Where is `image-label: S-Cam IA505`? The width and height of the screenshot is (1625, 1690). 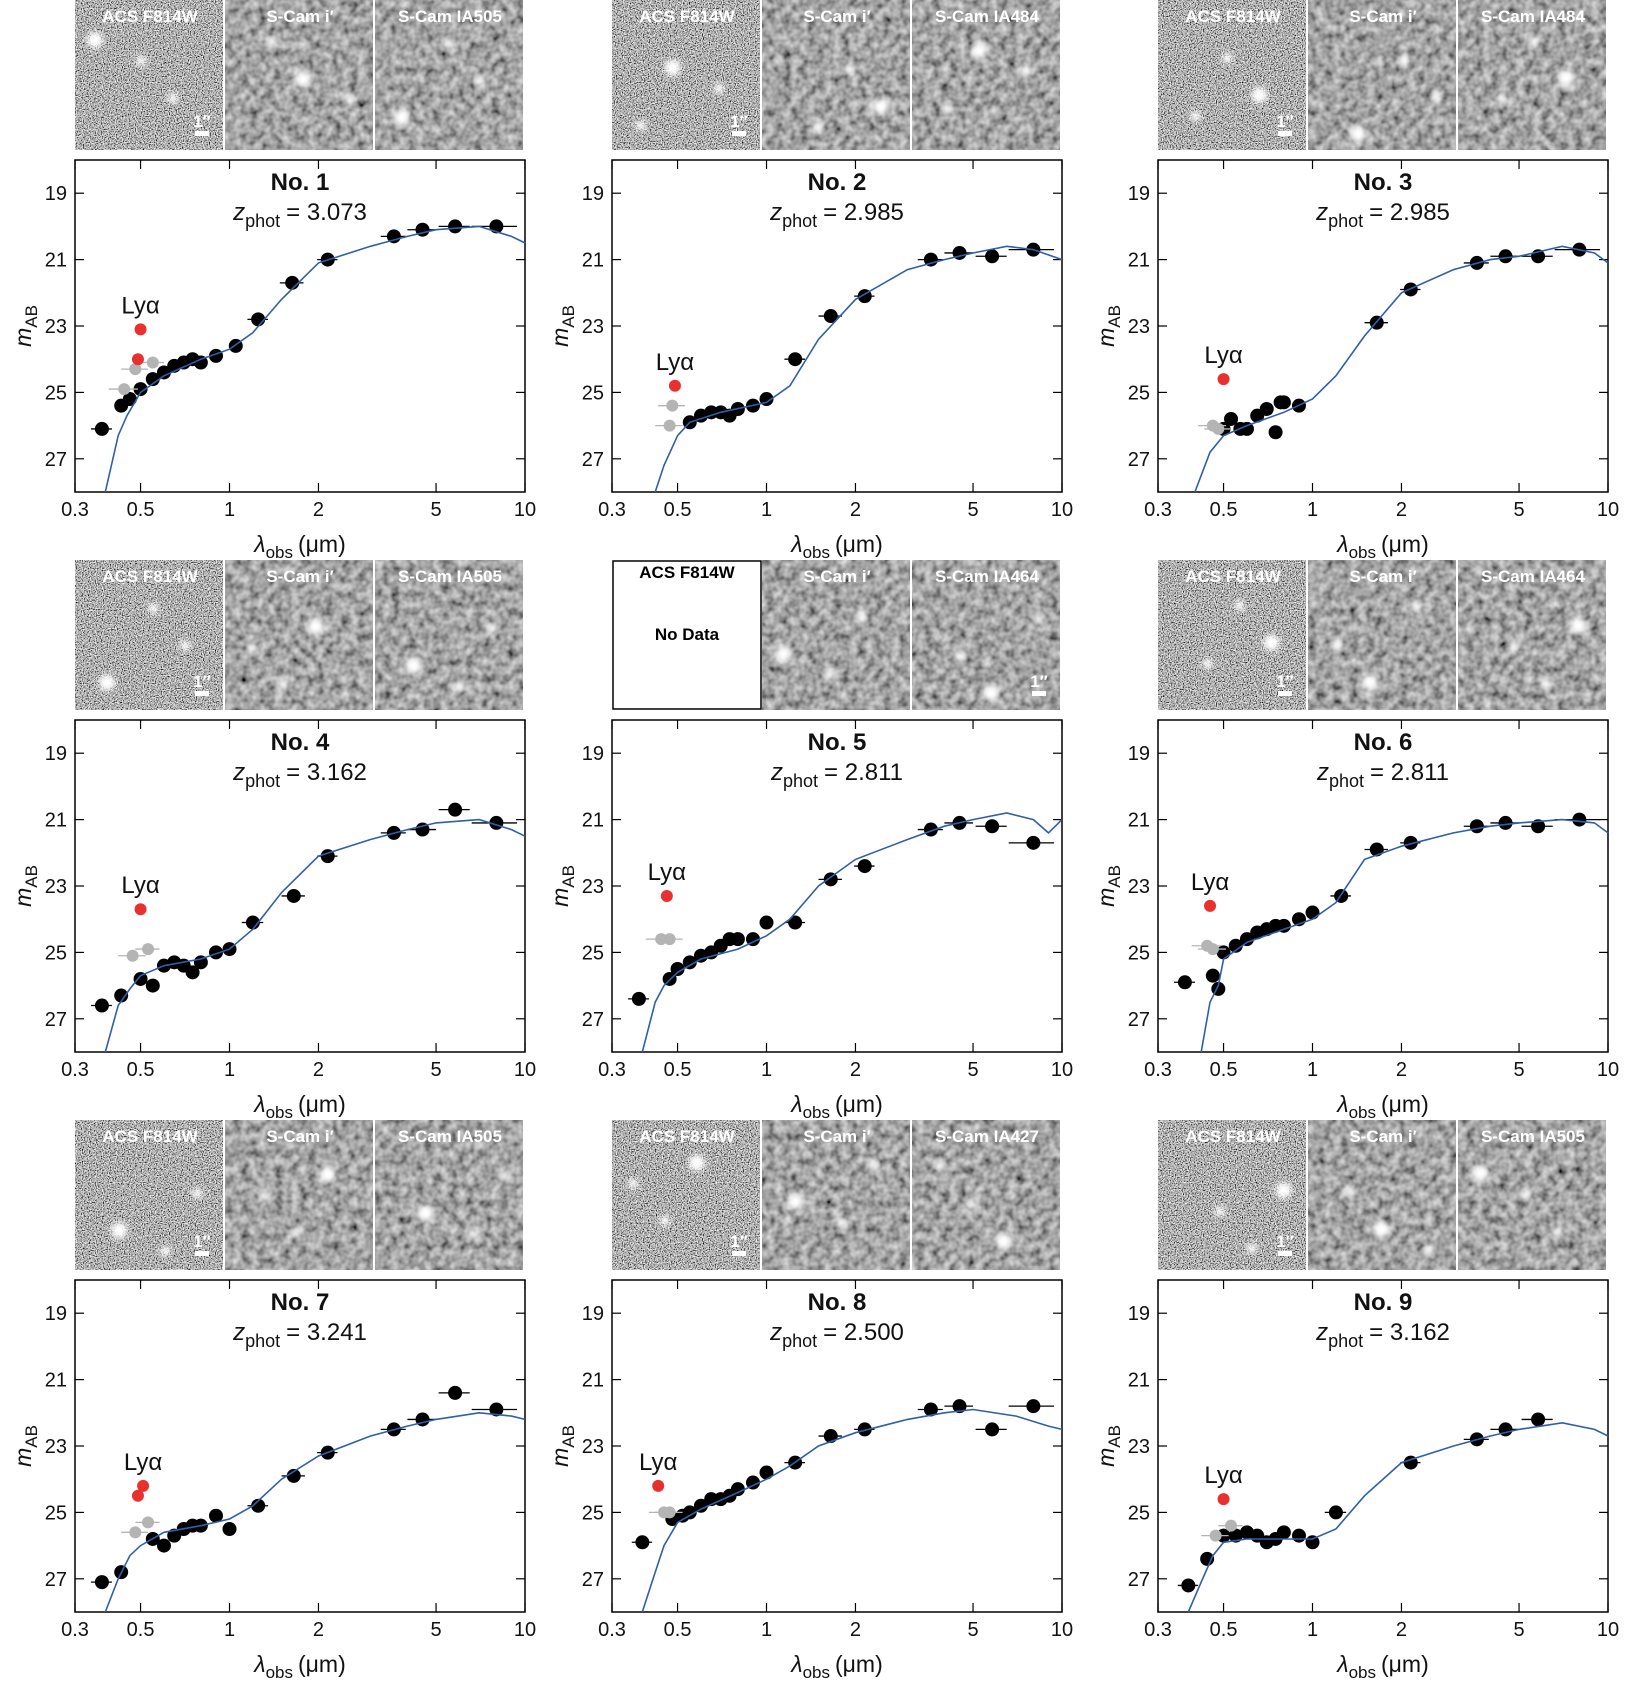 image-label: S-Cam IA505 is located at coordinates (450, 16).